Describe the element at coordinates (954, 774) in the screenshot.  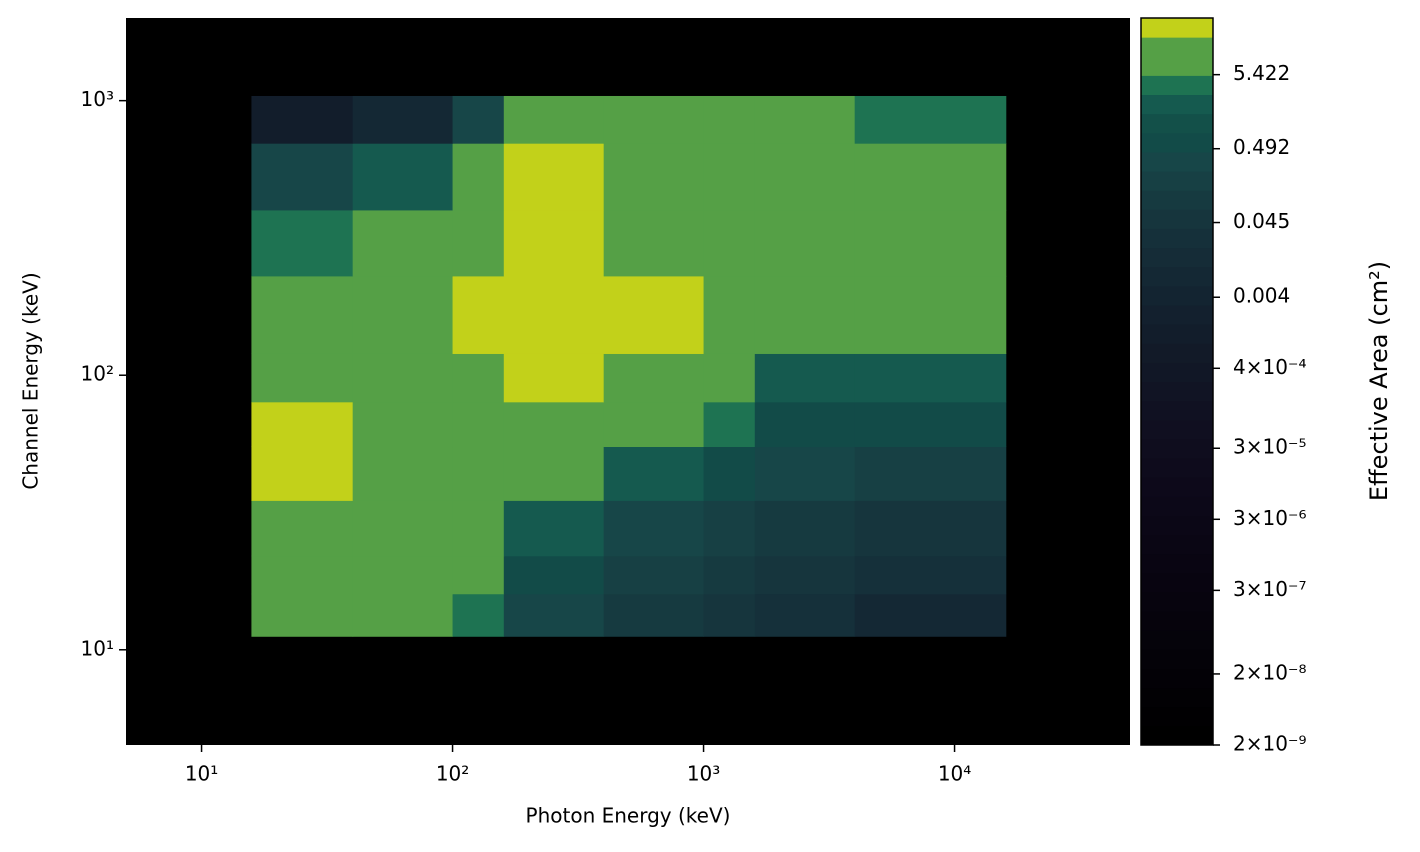
I see `x-tick-label: 10⁴` at that location.